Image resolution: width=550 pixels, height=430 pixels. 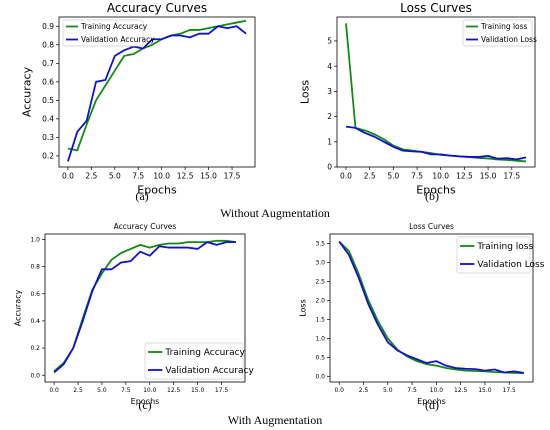 I want to click on y-tick-label: 2.0, so click(x=320, y=301).